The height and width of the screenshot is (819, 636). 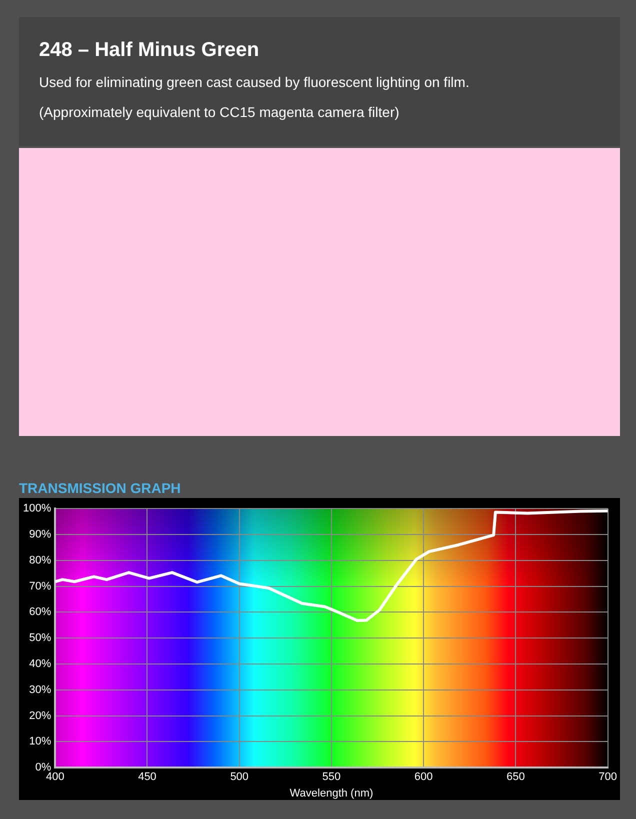 I want to click on y-tick-label: 70%, so click(x=40, y=586).